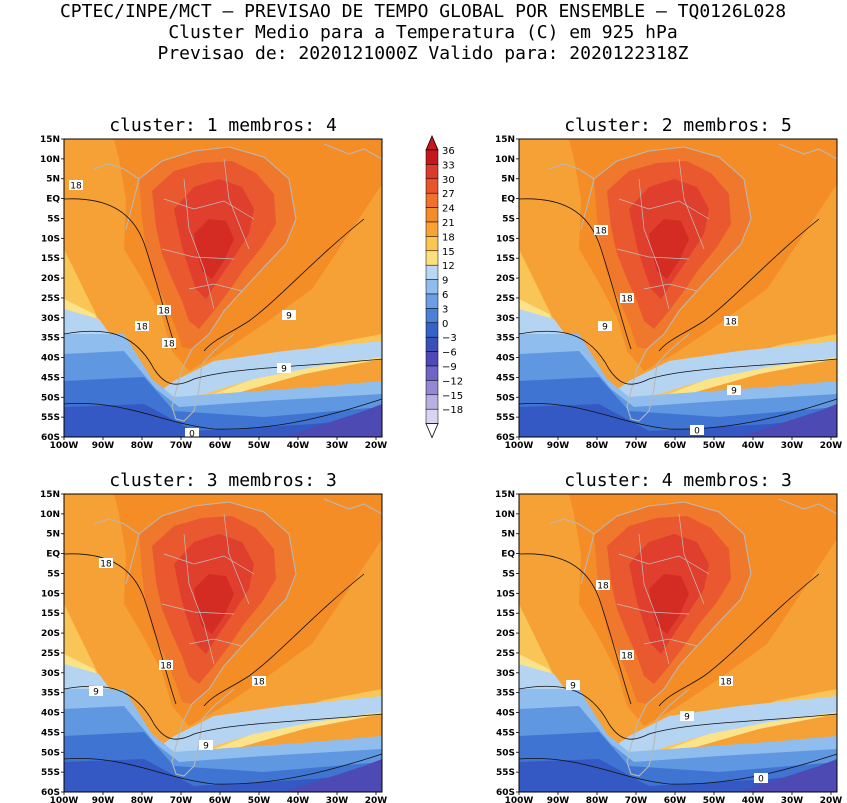 This screenshot has width=847, height=803. I want to click on lon-tick-label: 30W, so click(792, 799).